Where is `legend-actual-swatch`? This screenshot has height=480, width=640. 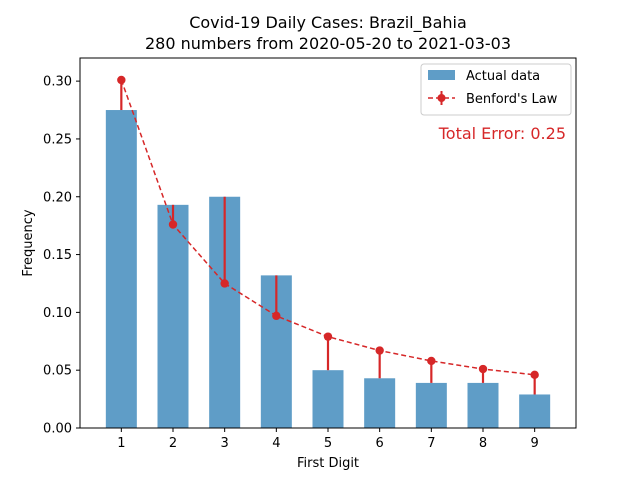
legend-actual-swatch is located at coordinates (441, 75).